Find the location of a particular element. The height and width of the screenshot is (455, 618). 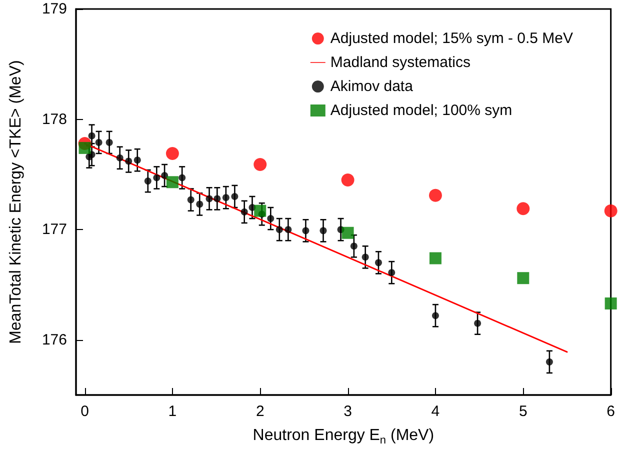

legend-label: Akimov data is located at coordinates (372, 86).